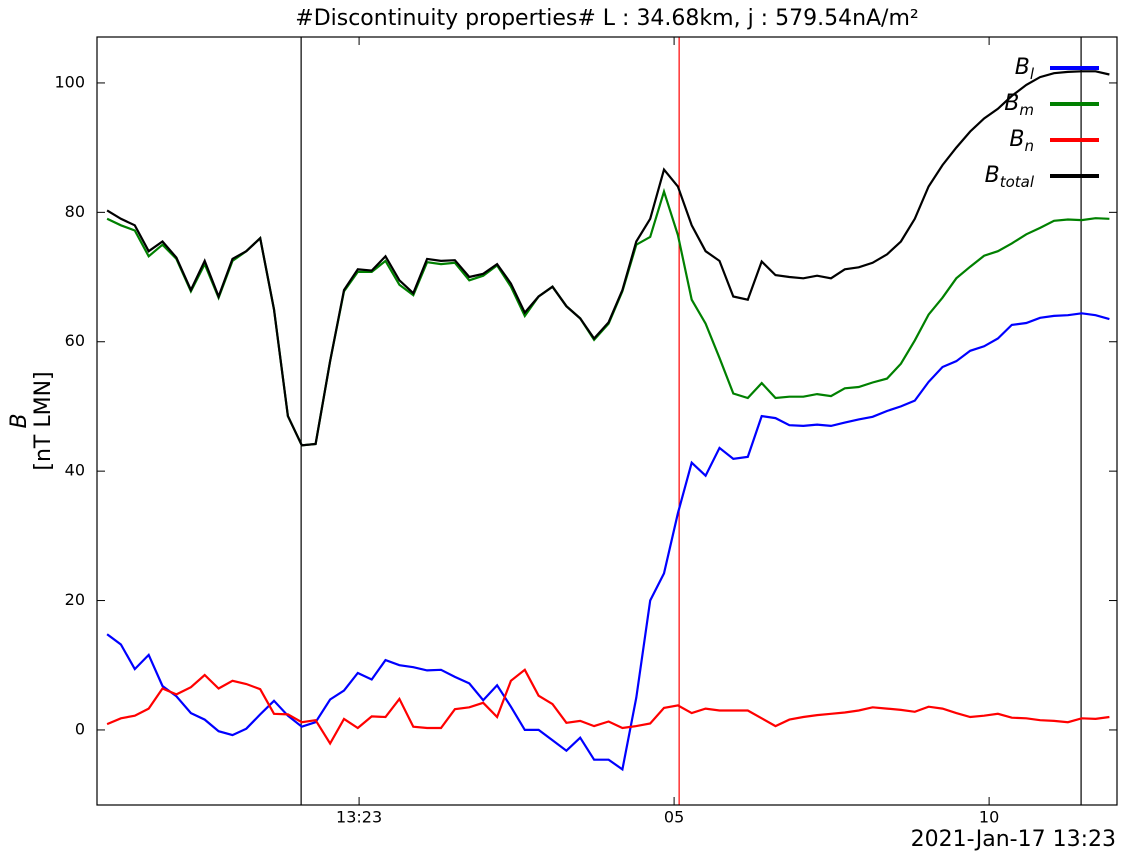 Image resolution: width=1121 pixels, height=858 pixels. Describe the element at coordinates (80, 728) in the screenshot. I see `y-tick-label: 0` at that location.